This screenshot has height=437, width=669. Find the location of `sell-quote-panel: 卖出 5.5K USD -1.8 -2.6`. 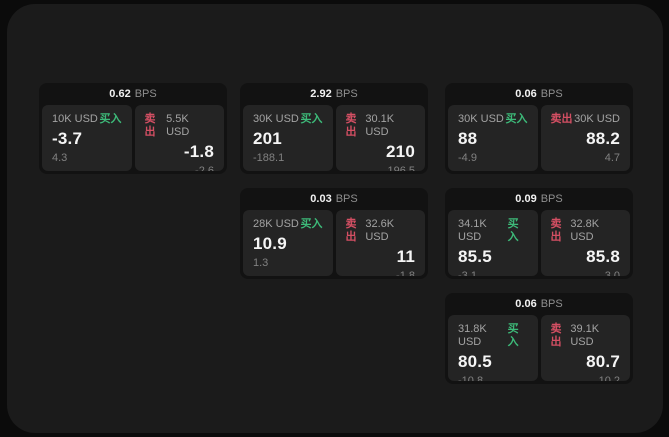

sell-quote-panel: 卖出 5.5K USD -1.8 -2.6 is located at coordinates (179, 138).